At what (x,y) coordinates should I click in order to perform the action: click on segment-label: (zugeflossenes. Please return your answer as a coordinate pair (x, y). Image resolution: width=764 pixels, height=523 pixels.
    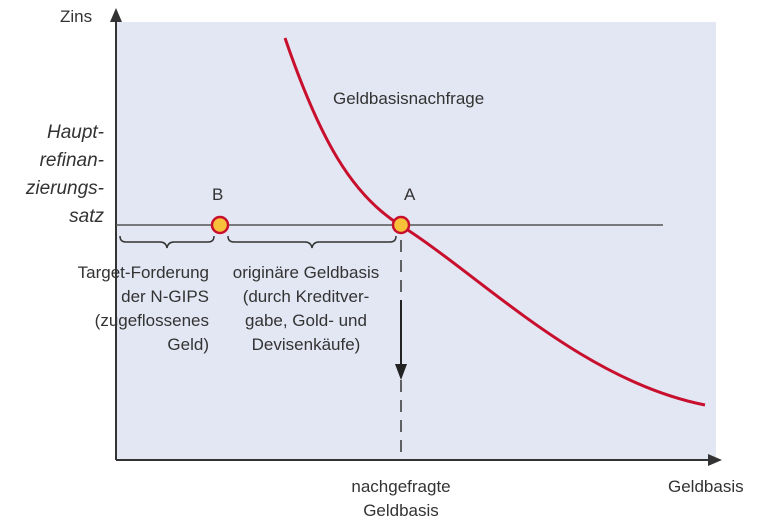
    Looking at the image, I should click on (152, 320).